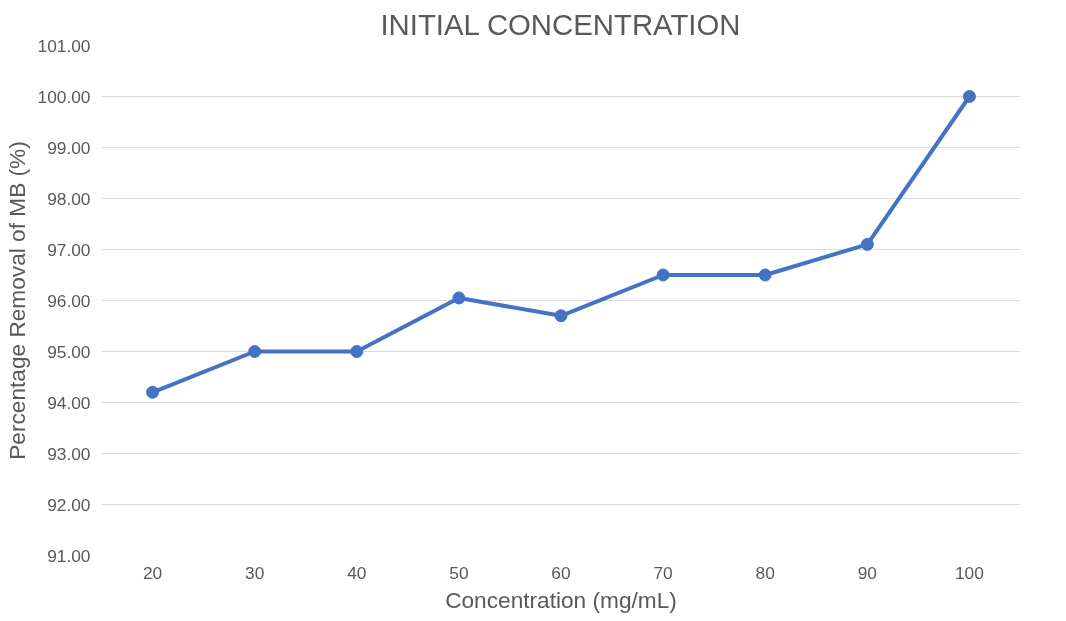 Image resolution: width=1066 pixels, height=621 pixels. What do you see at coordinates (765, 572) in the screenshot?
I see `x-tick-label: 80` at bounding box center [765, 572].